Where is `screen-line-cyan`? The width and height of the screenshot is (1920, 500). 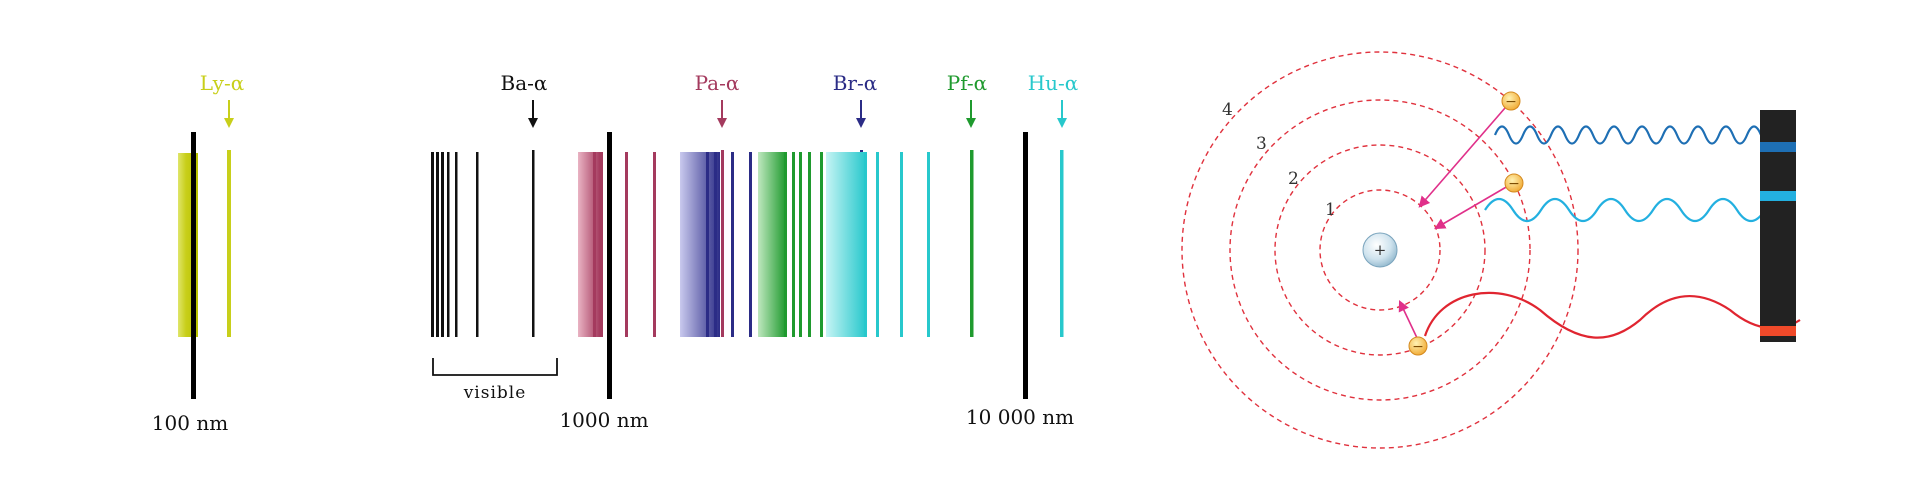 screen-line-cyan is located at coordinates (1778, 196).